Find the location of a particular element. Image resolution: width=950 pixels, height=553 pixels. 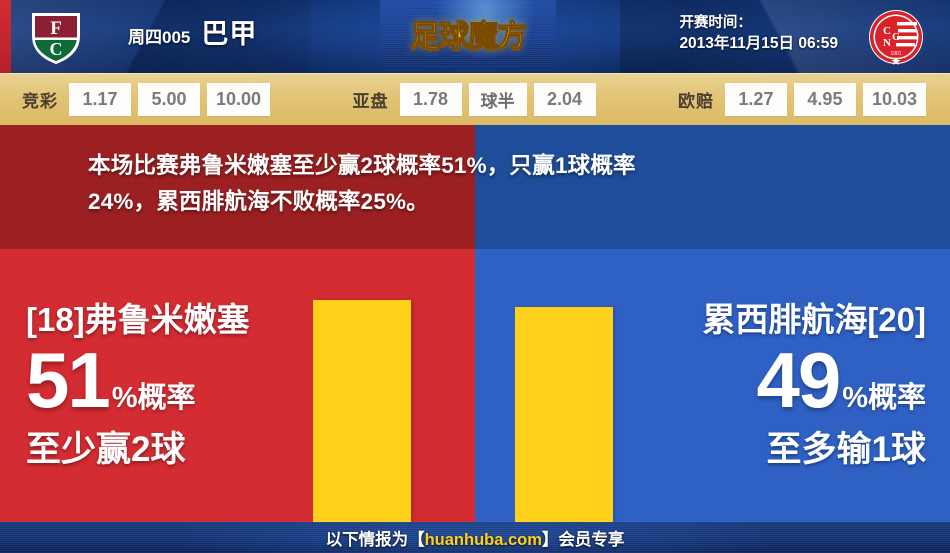

away-team-name: 累西腓航海[20] is located at coordinates (814, 319).